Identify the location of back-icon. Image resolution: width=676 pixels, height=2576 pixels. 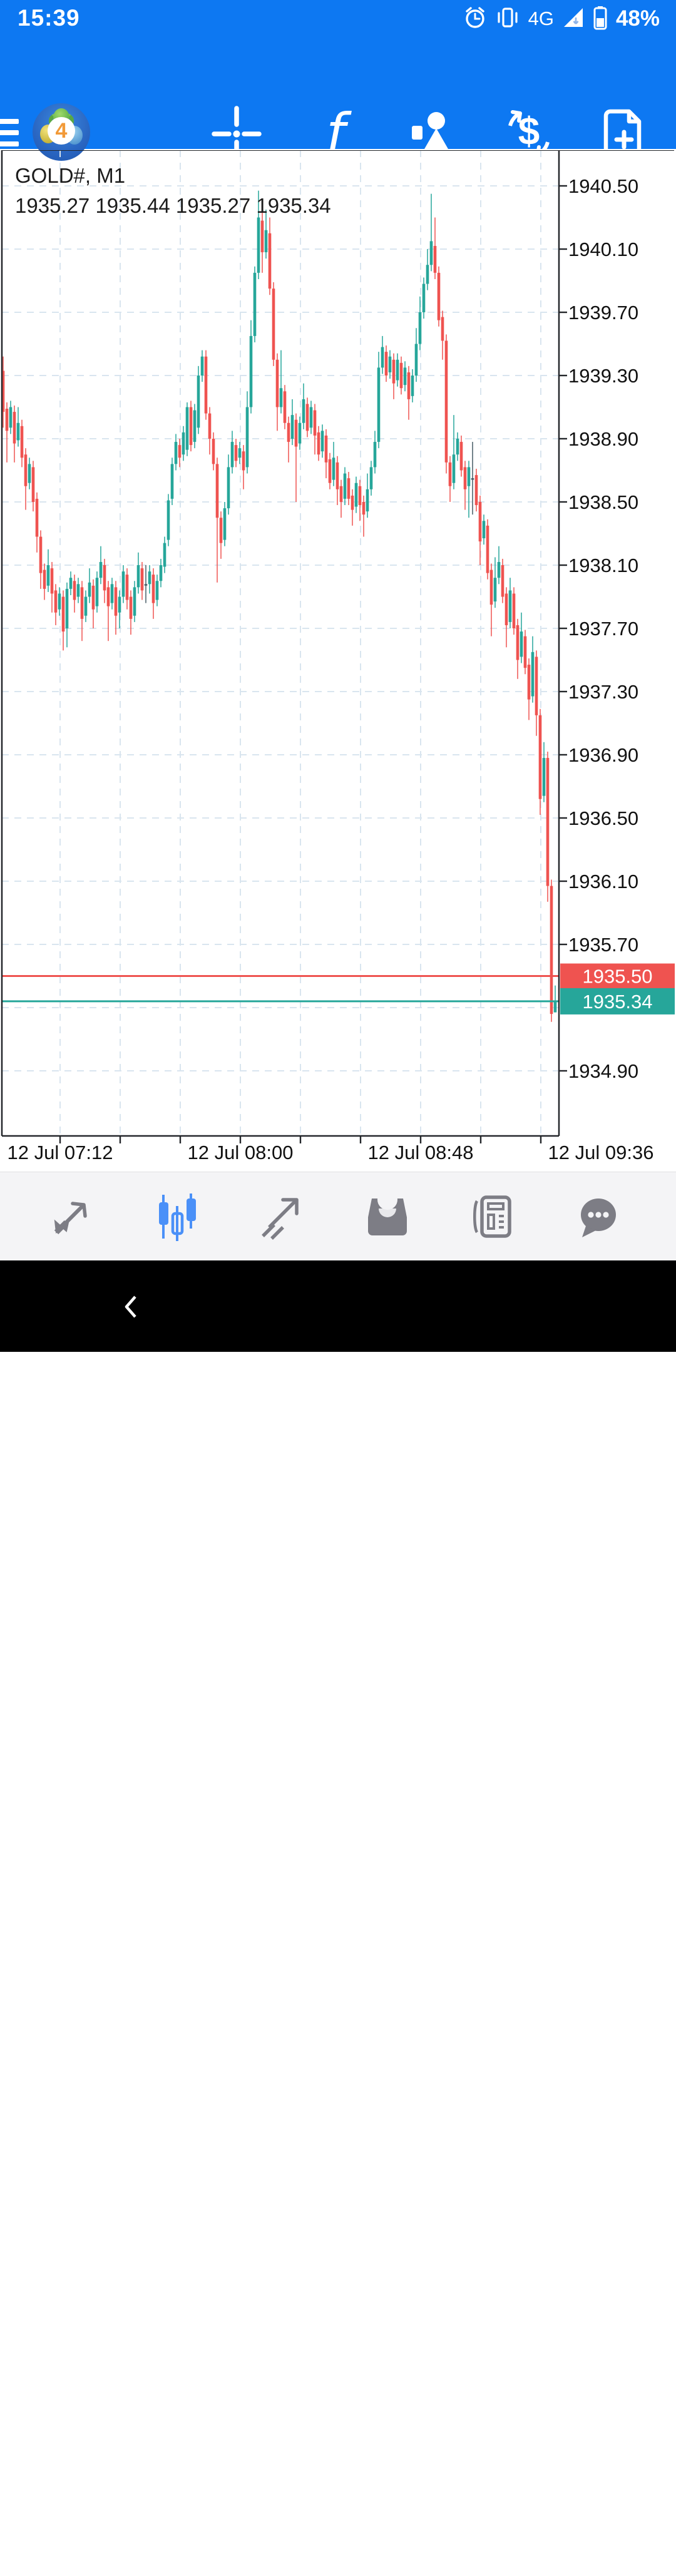
(131, 1307).